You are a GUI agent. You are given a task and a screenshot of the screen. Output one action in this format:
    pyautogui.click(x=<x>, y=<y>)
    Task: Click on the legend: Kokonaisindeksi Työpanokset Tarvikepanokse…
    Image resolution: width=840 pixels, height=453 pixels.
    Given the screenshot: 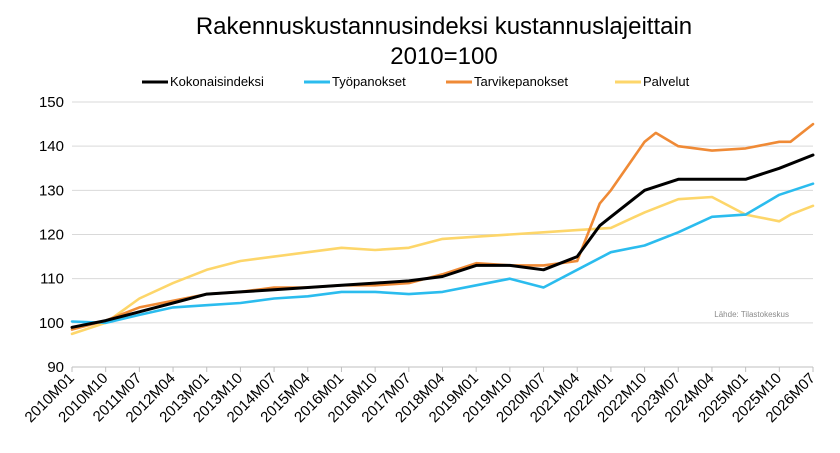 What is the action you would take?
    pyautogui.click(x=416, y=81)
    